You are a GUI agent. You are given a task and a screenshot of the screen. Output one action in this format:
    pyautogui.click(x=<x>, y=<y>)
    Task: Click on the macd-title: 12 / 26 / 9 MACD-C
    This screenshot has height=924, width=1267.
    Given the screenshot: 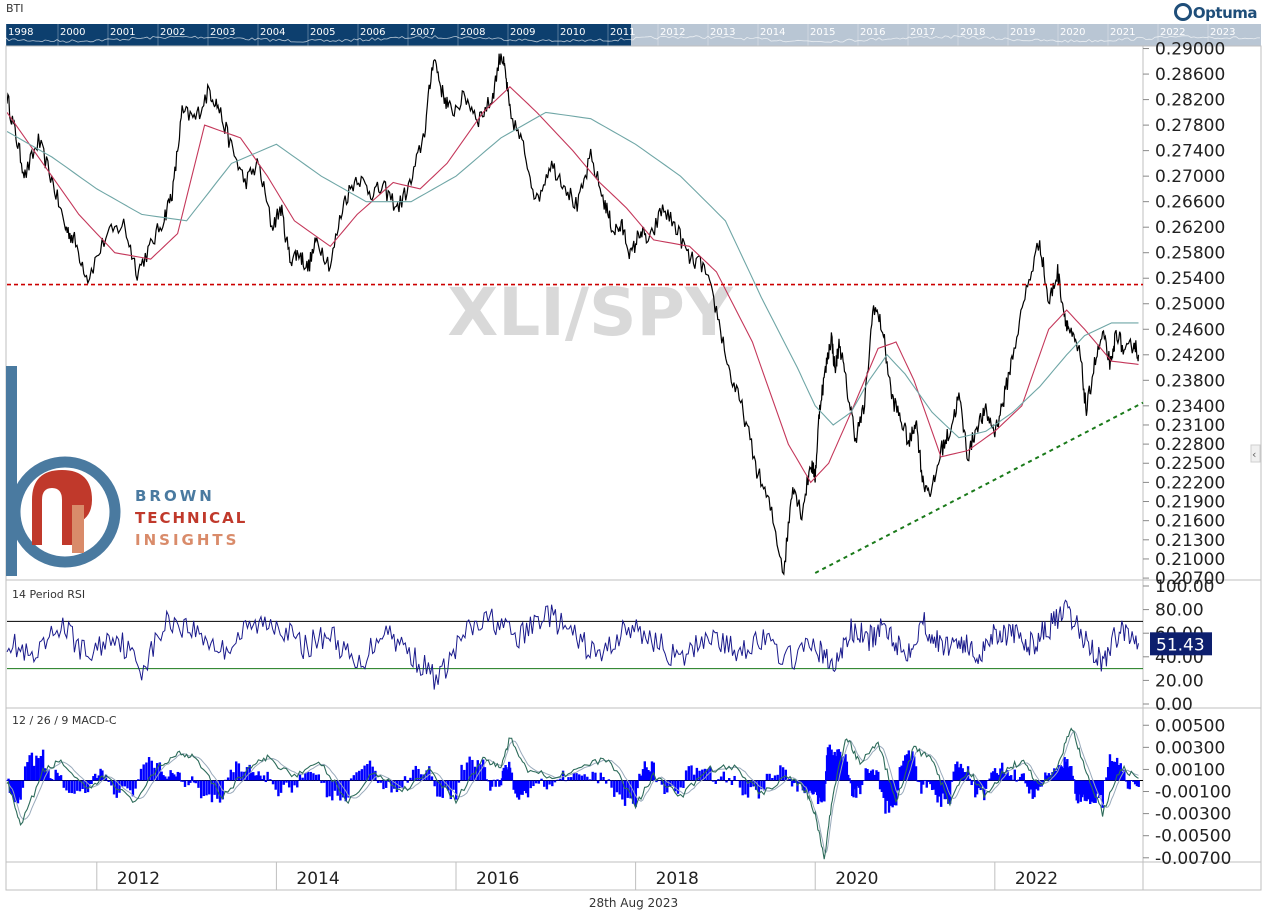 What is the action you would take?
    pyautogui.click(x=64, y=720)
    